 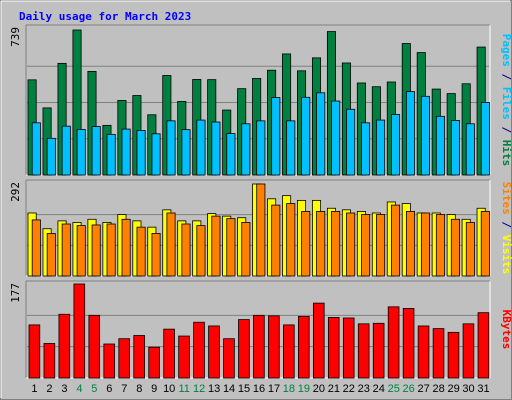 What do you see at coordinates (409, 389) in the screenshot?
I see `x-tick-day-26: 26` at bounding box center [409, 389].